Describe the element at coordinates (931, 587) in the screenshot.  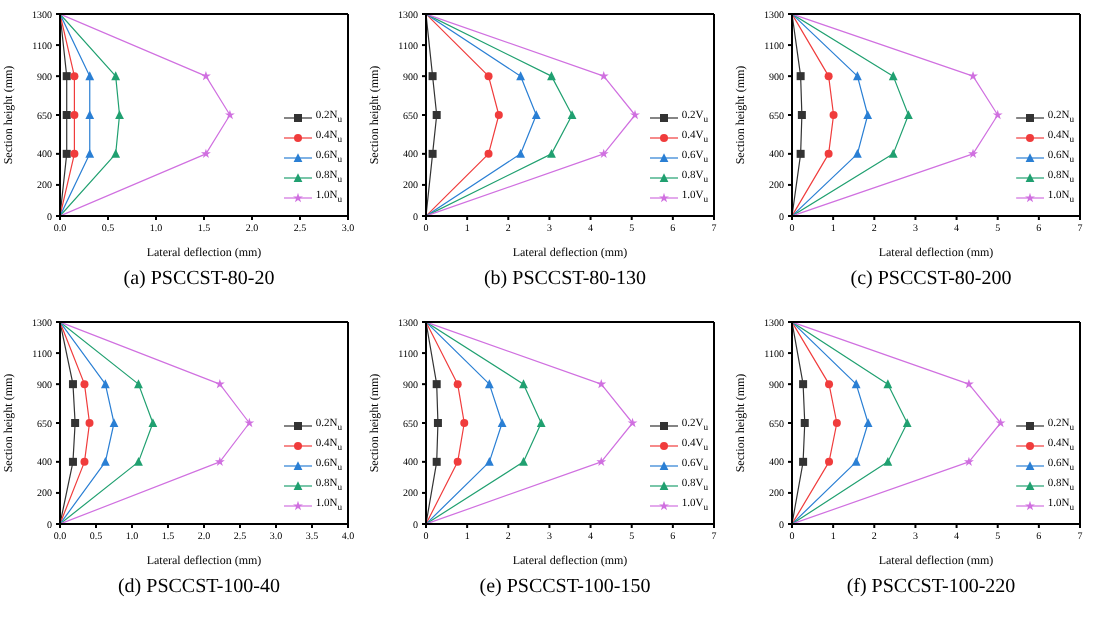
I see `text: (f) PSCCST-100-220` at that location.